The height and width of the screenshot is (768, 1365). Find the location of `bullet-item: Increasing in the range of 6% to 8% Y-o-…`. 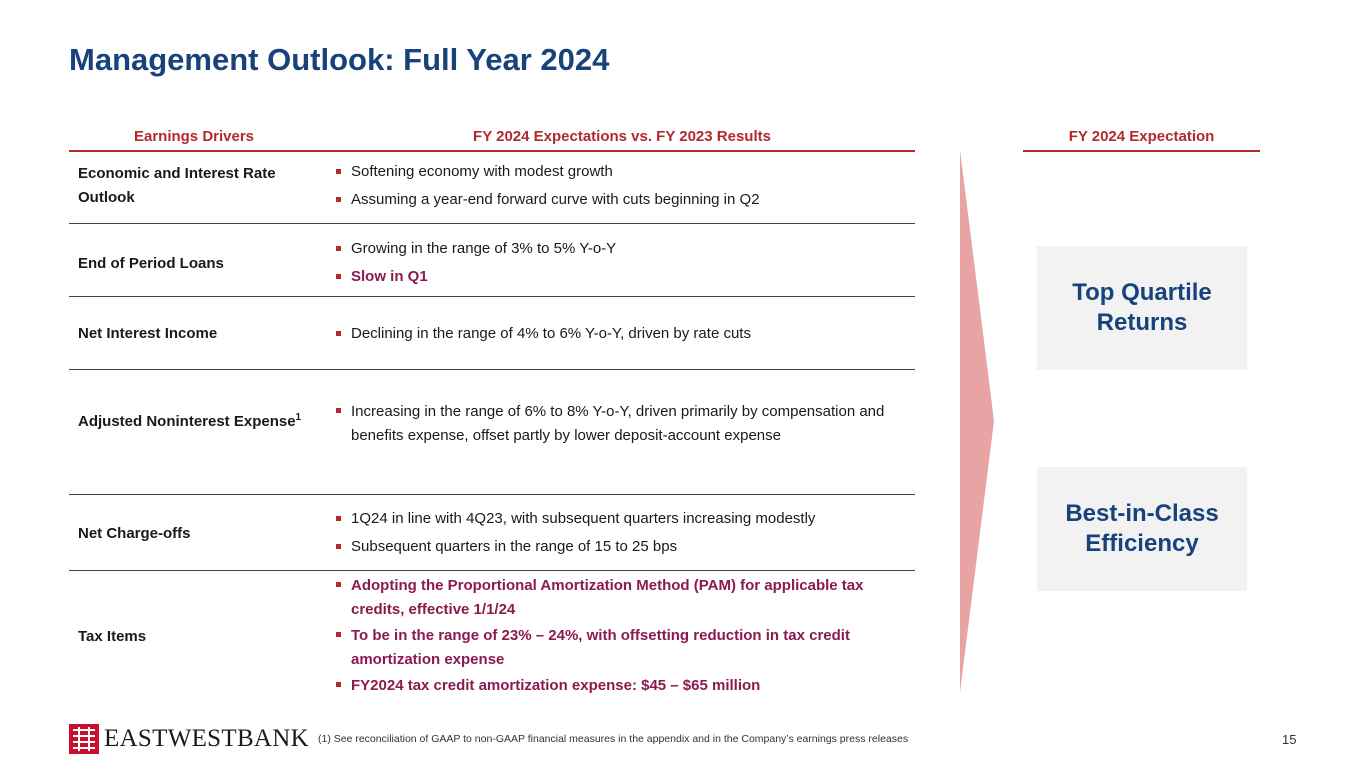

bullet-item: Increasing in the range of 6% to 8% Y-o-… is located at coordinates (614, 424).